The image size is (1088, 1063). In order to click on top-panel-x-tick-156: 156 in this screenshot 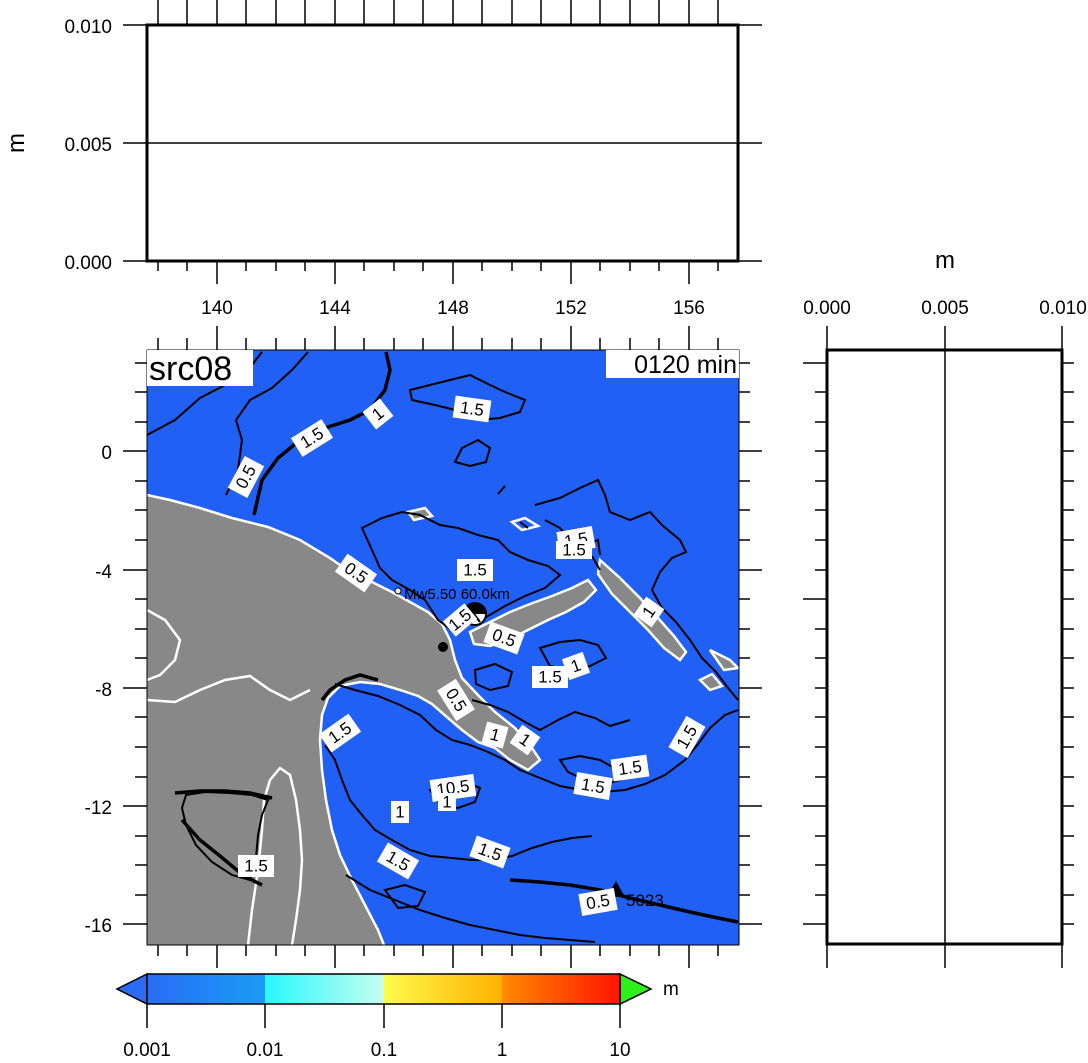, I will do `click(689, 308)`.